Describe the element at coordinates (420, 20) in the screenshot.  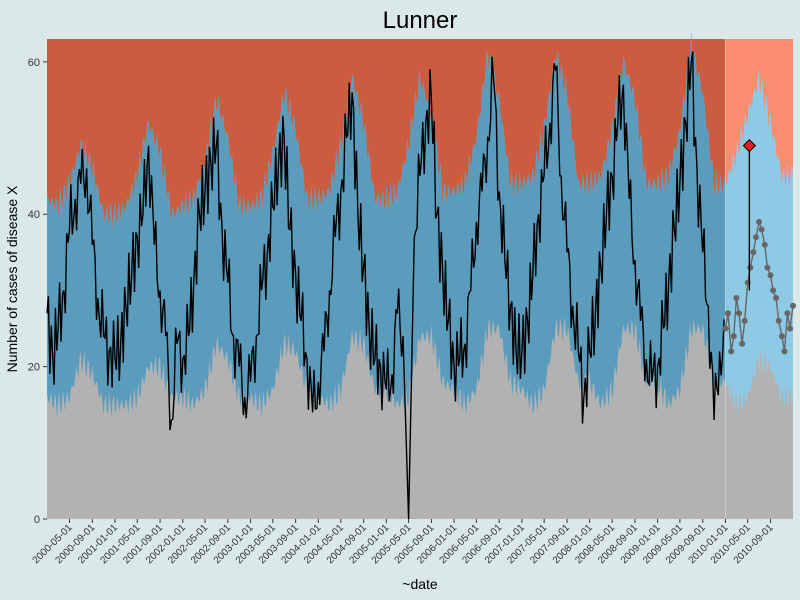
I see `chart-title: Lunner` at that location.